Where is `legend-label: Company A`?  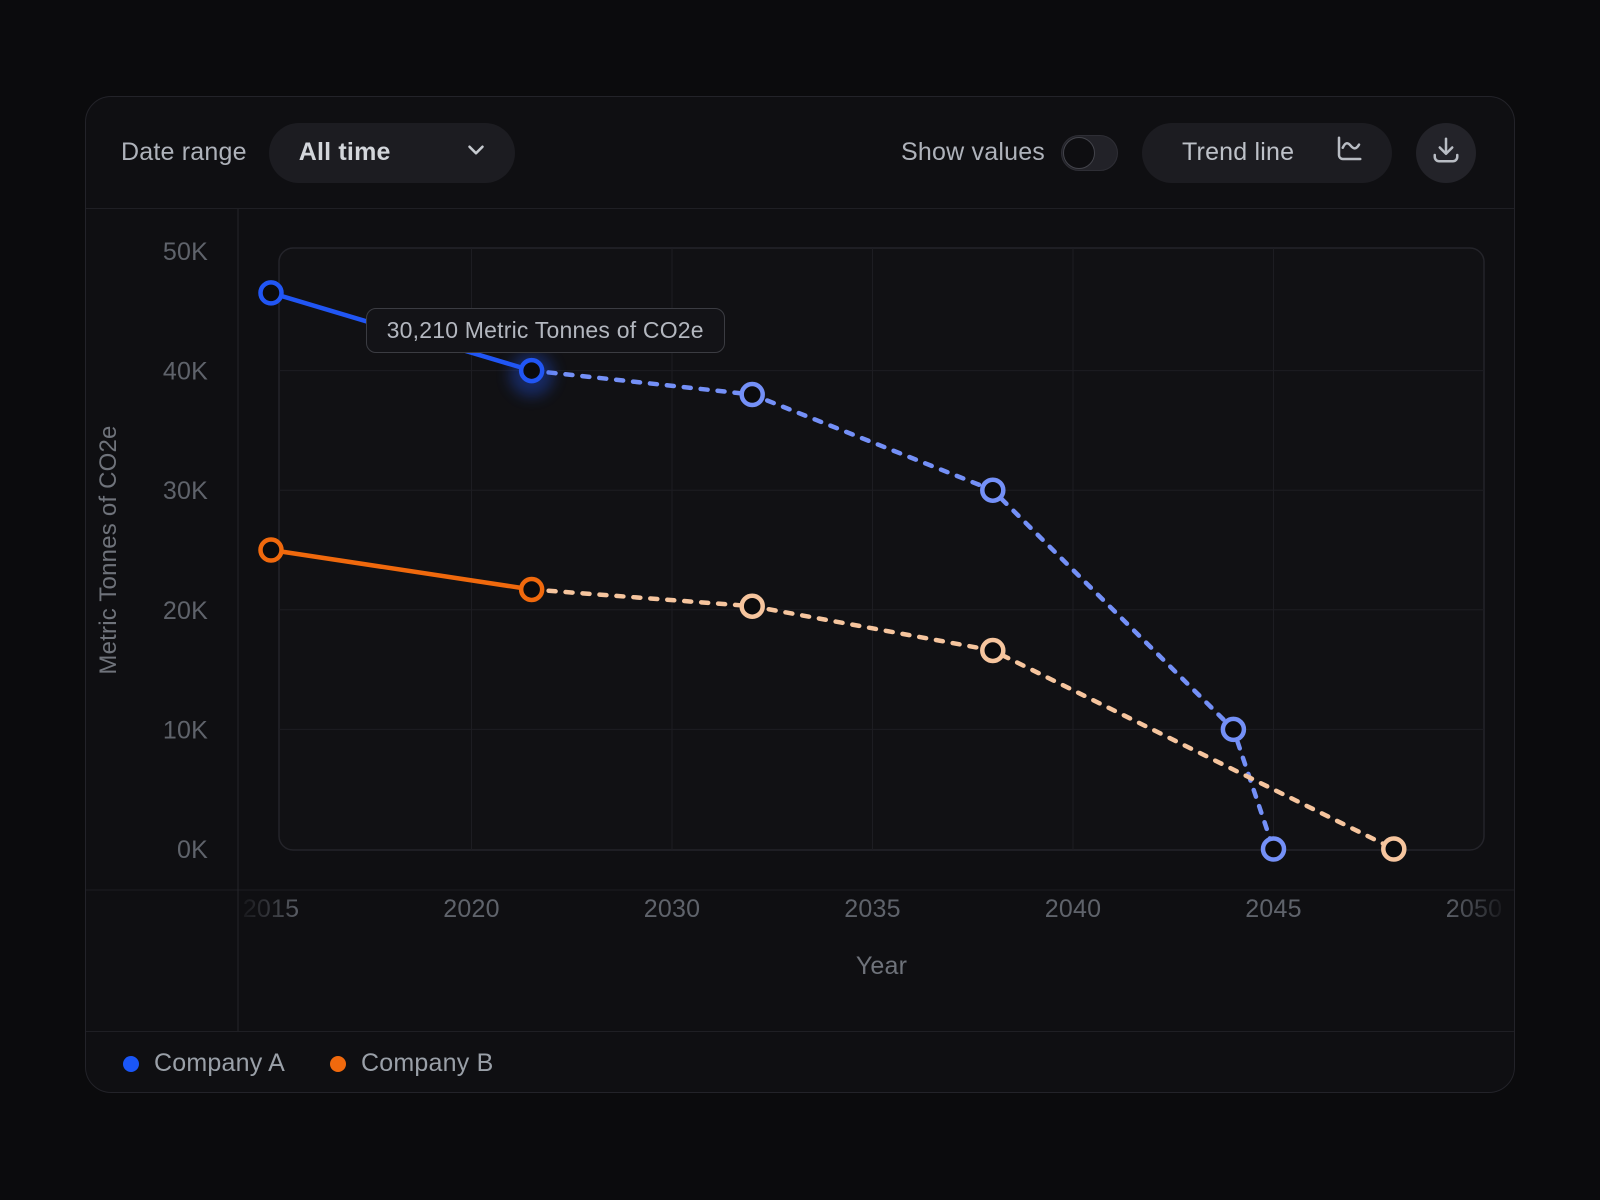 legend-label: Company A is located at coordinates (220, 1063).